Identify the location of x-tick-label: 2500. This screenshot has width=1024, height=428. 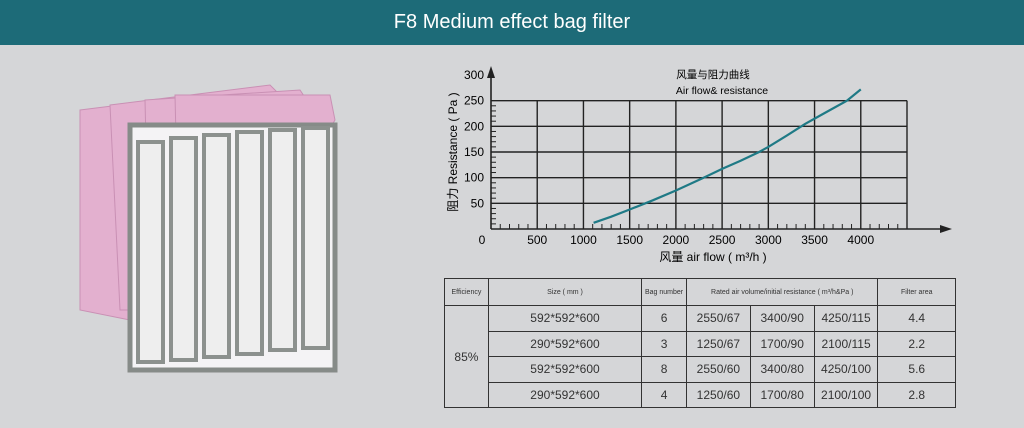
(722, 240).